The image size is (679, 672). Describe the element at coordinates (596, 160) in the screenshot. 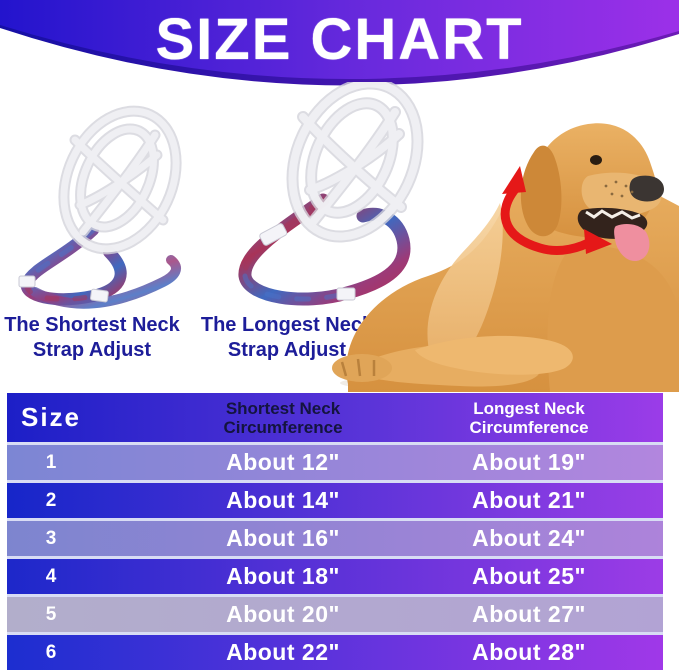

I see `dog-eye` at that location.